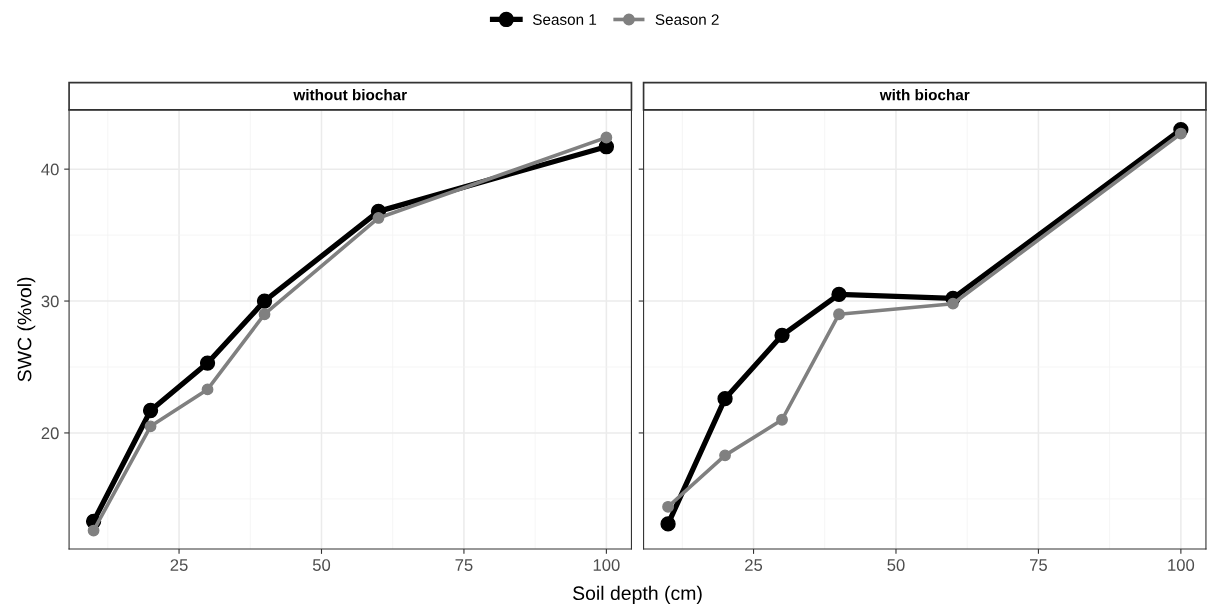  I want to click on y-tick-label: 40, so click(50, 169).